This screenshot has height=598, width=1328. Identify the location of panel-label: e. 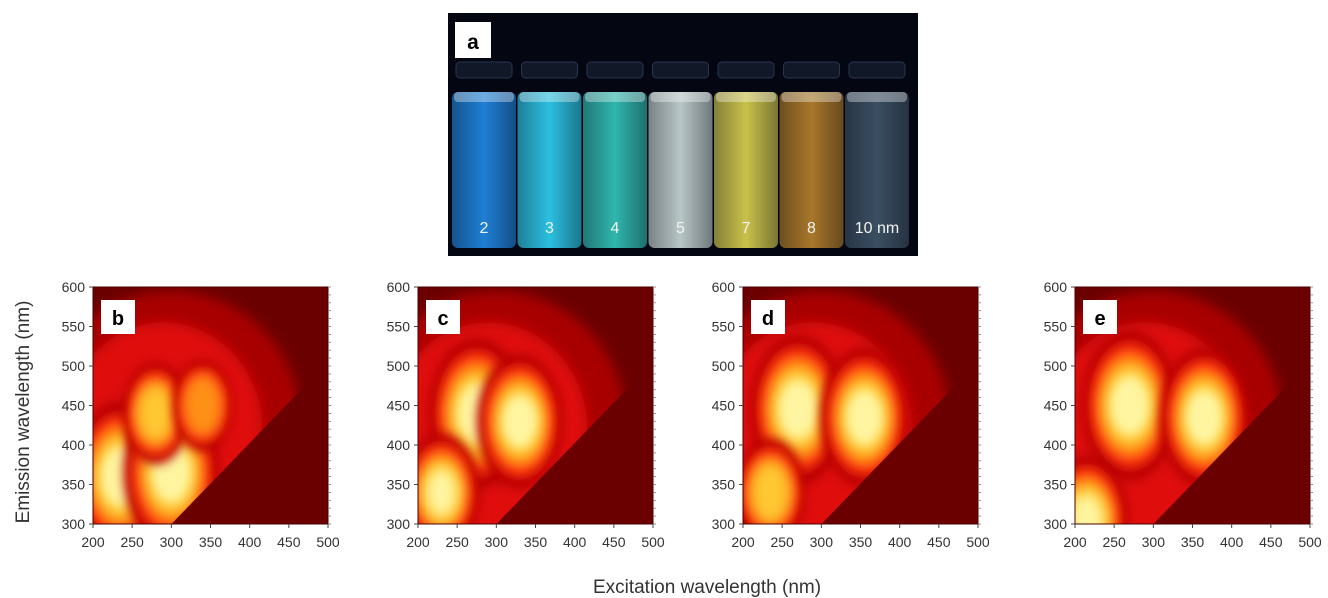
(1099, 319).